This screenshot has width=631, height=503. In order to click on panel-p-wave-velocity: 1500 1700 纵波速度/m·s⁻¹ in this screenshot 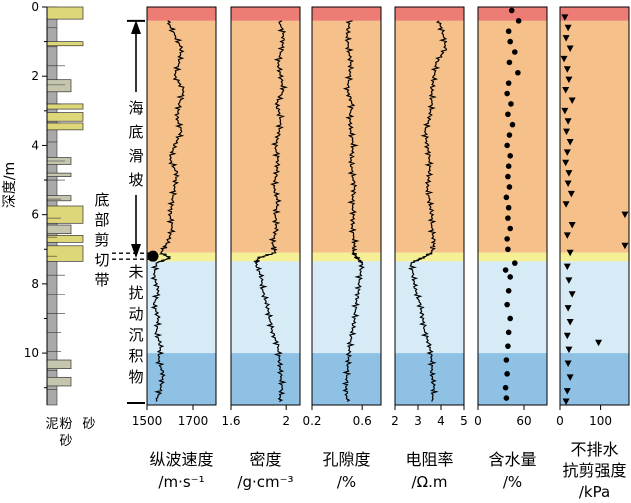, I will do `click(174, 248)`.